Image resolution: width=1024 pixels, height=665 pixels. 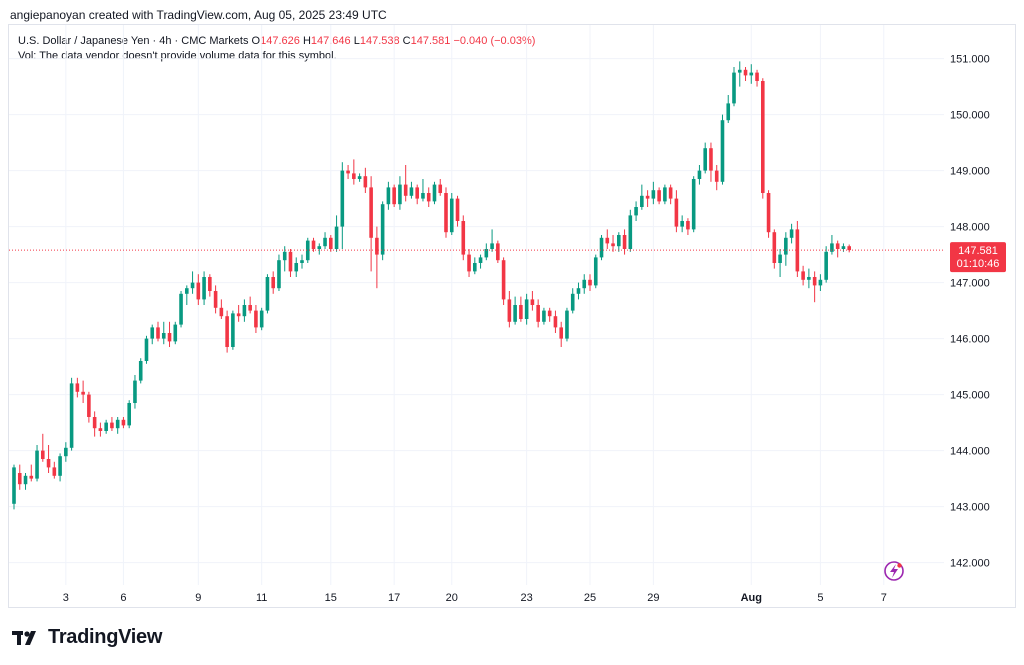 What do you see at coordinates (475, 598) in the screenshot?
I see `time-axis: 3 6 9 11 15 17 20 23 25 29 Aug 5 7` at bounding box center [475, 598].